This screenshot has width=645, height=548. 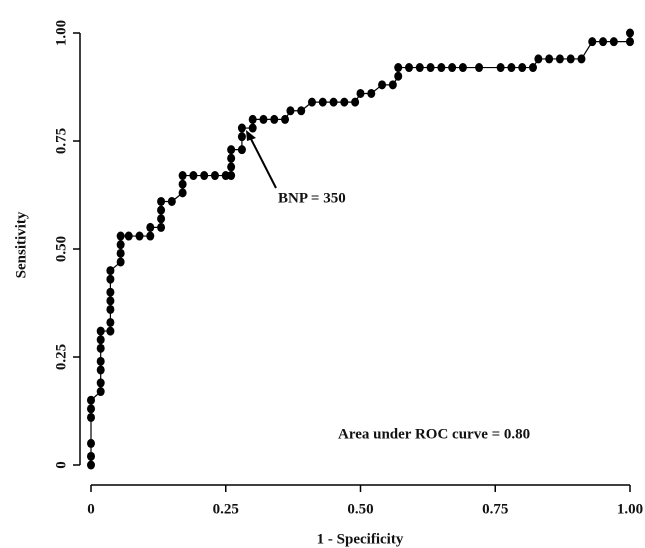 What do you see at coordinates (61, 249) in the screenshot?
I see `y-tick-label: 0.50` at bounding box center [61, 249].